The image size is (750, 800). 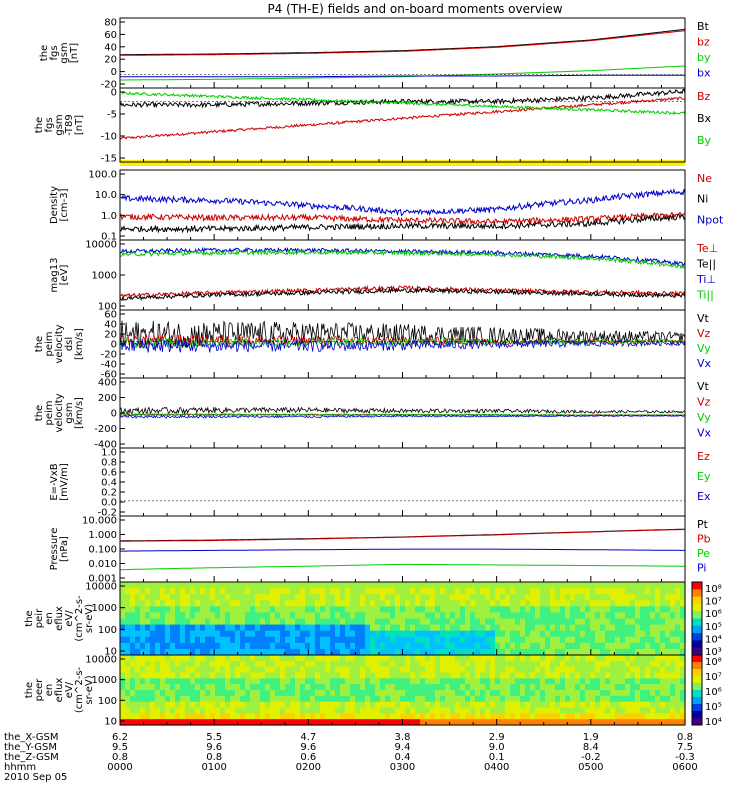 What do you see at coordinates (110, 47) in the screenshot?
I see `y-tick-label: 40` at bounding box center [110, 47].